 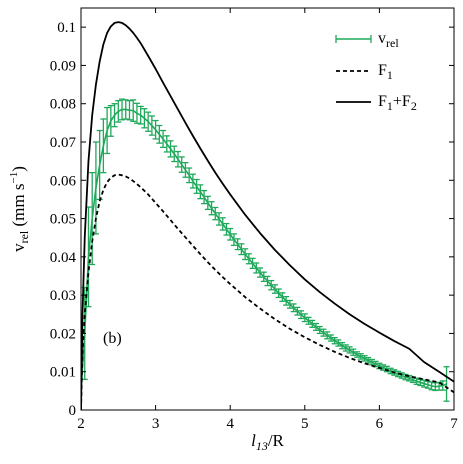 I want to click on y-tick-label: 0.07, so click(x=63, y=143).